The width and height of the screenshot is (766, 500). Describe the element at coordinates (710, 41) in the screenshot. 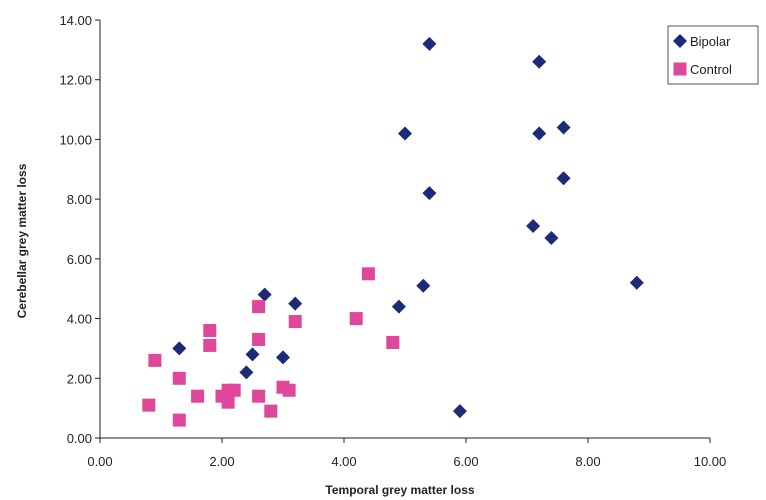

I see `legend-label-bipolar: Bipolar` at that location.